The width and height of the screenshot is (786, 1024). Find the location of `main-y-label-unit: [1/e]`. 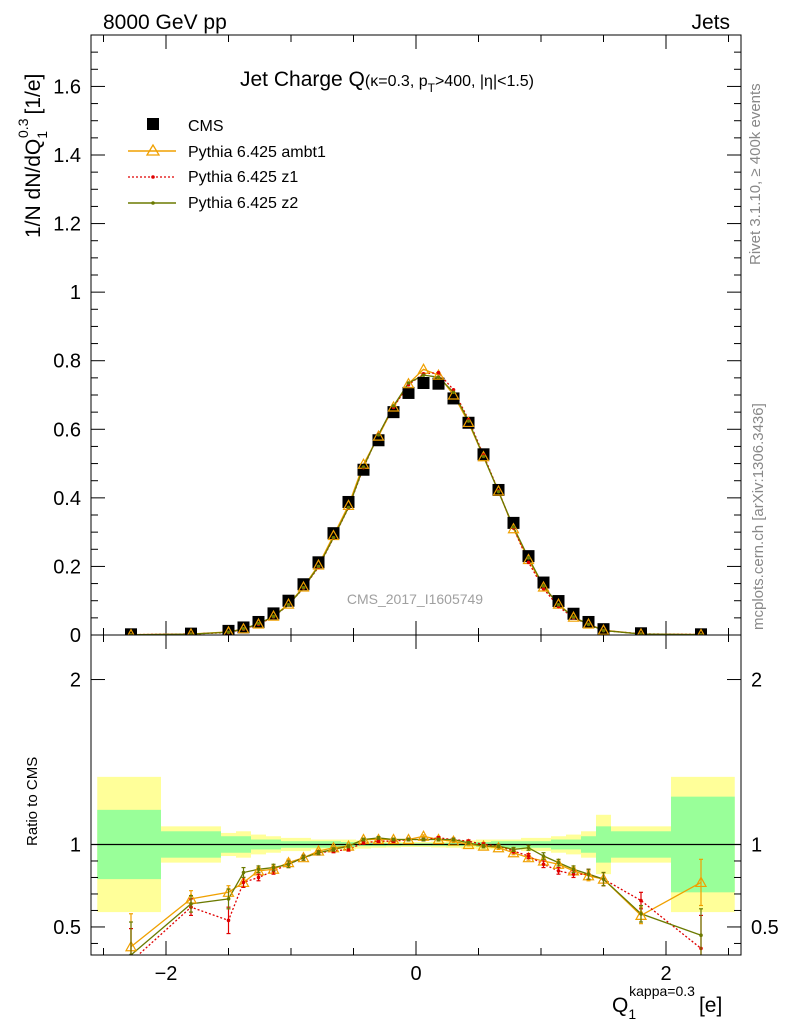

main-y-label-unit: [1/e] is located at coordinates (33, 94).